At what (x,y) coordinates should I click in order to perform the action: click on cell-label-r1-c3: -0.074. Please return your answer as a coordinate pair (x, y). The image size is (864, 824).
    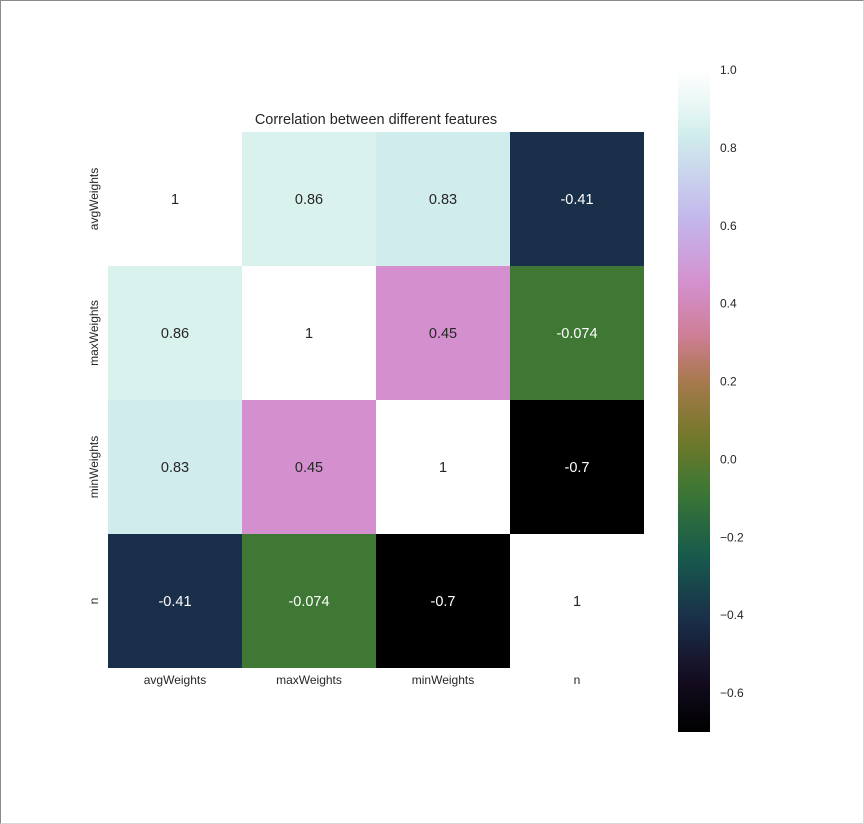
    Looking at the image, I should click on (576, 334).